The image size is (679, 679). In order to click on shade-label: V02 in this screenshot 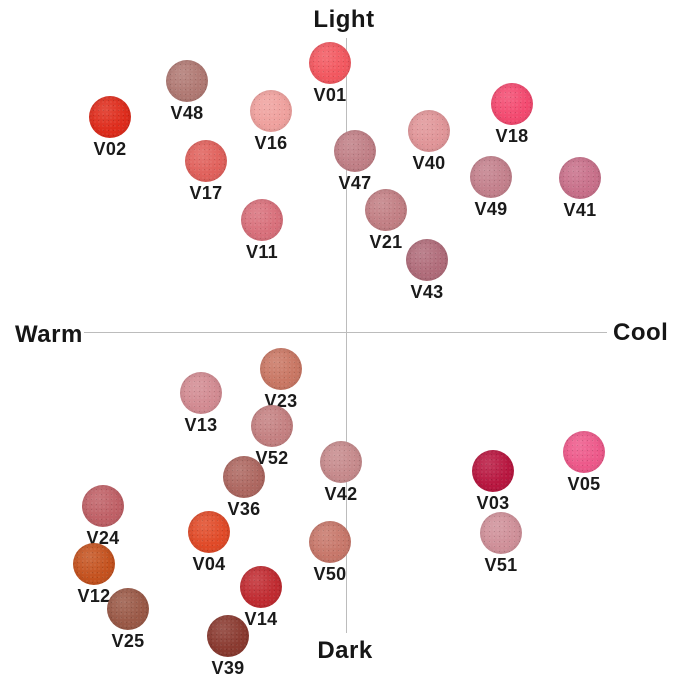, I will do `click(110, 149)`.